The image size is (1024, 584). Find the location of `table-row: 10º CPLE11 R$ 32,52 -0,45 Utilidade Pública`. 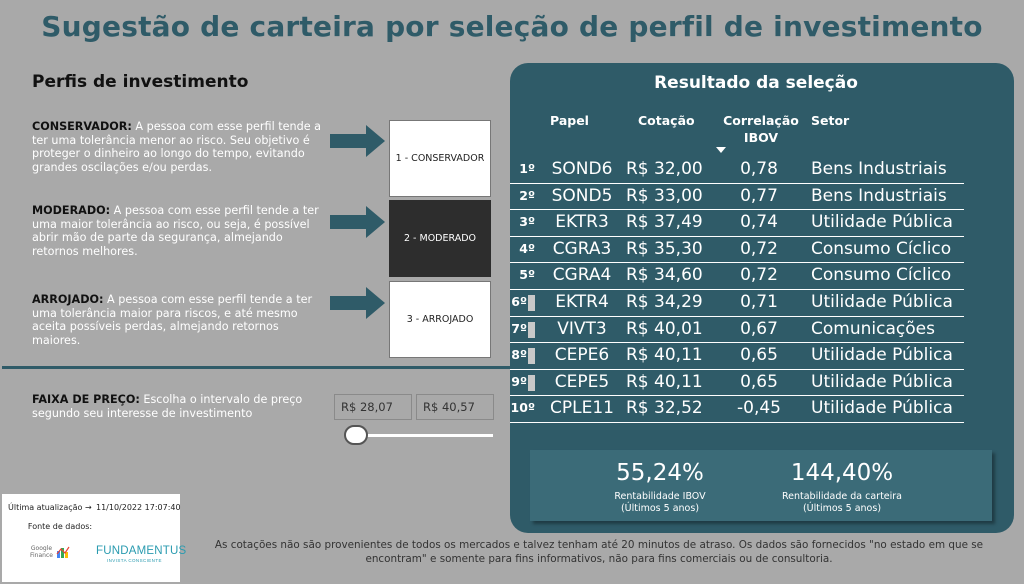

table-row: 10º CPLE11 R$ 32,52 -0,45 Utilidade Pública is located at coordinates (737, 409).